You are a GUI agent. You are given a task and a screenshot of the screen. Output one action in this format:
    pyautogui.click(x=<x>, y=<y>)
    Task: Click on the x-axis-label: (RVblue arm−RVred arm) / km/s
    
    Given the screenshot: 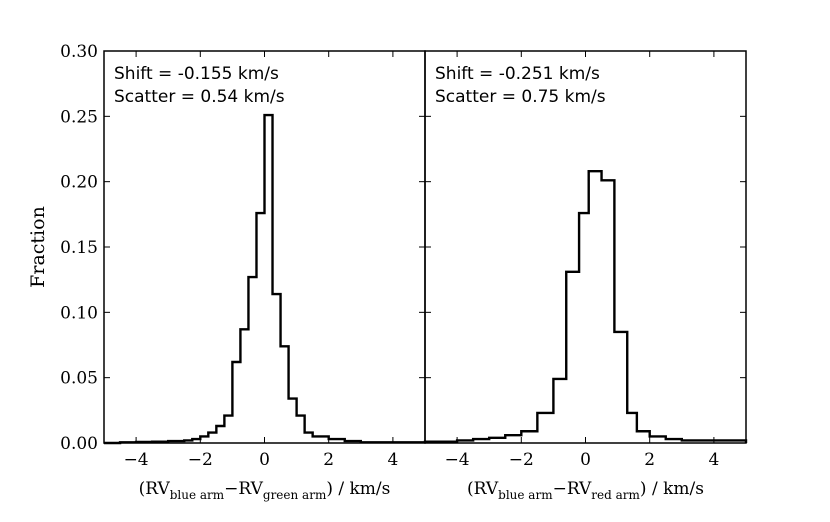 What is the action you would take?
    pyautogui.click(x=585, y=490)
    